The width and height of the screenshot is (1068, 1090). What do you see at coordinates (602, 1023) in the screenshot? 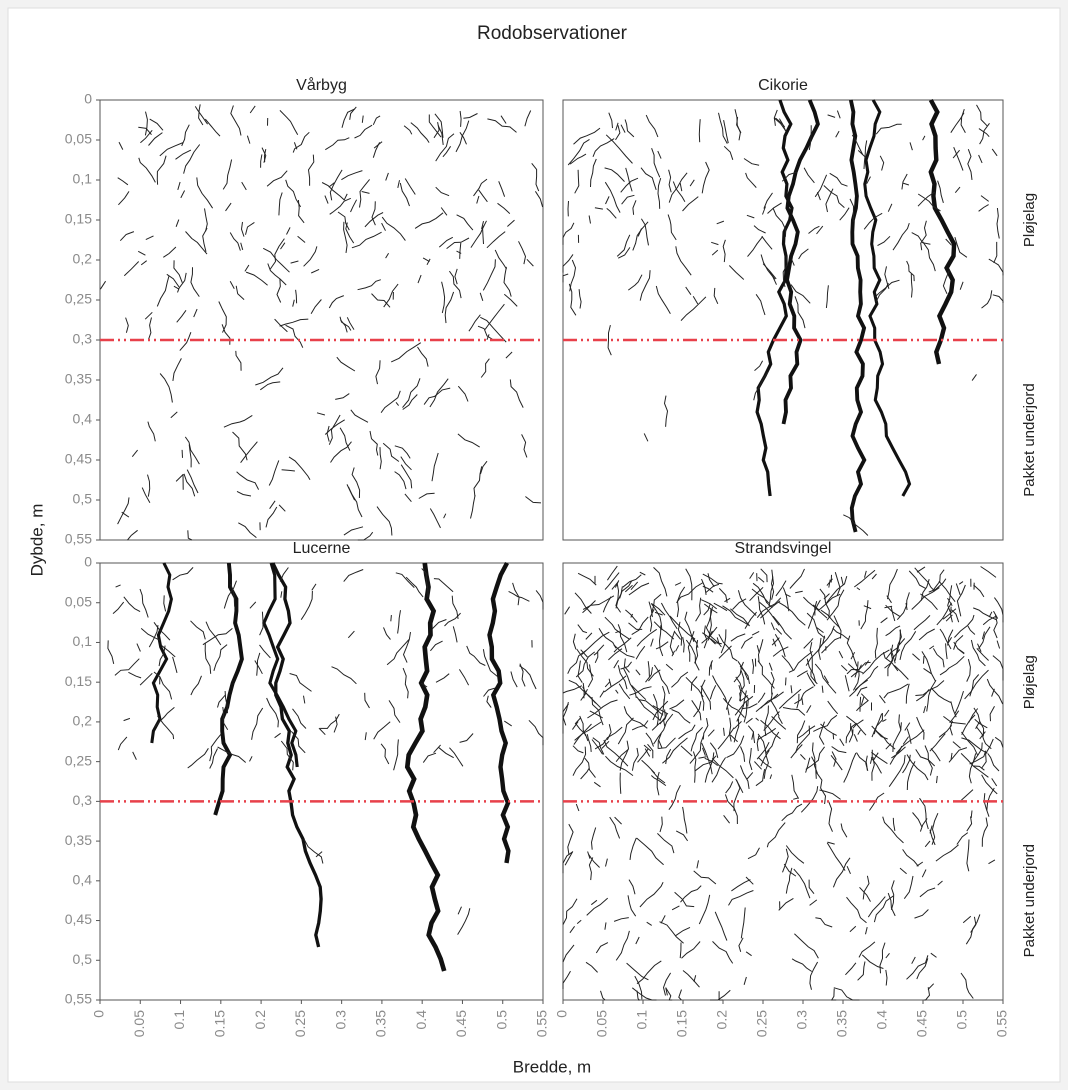
I see `x-tick-label: 0.05` at bounding box center [602, 1023].